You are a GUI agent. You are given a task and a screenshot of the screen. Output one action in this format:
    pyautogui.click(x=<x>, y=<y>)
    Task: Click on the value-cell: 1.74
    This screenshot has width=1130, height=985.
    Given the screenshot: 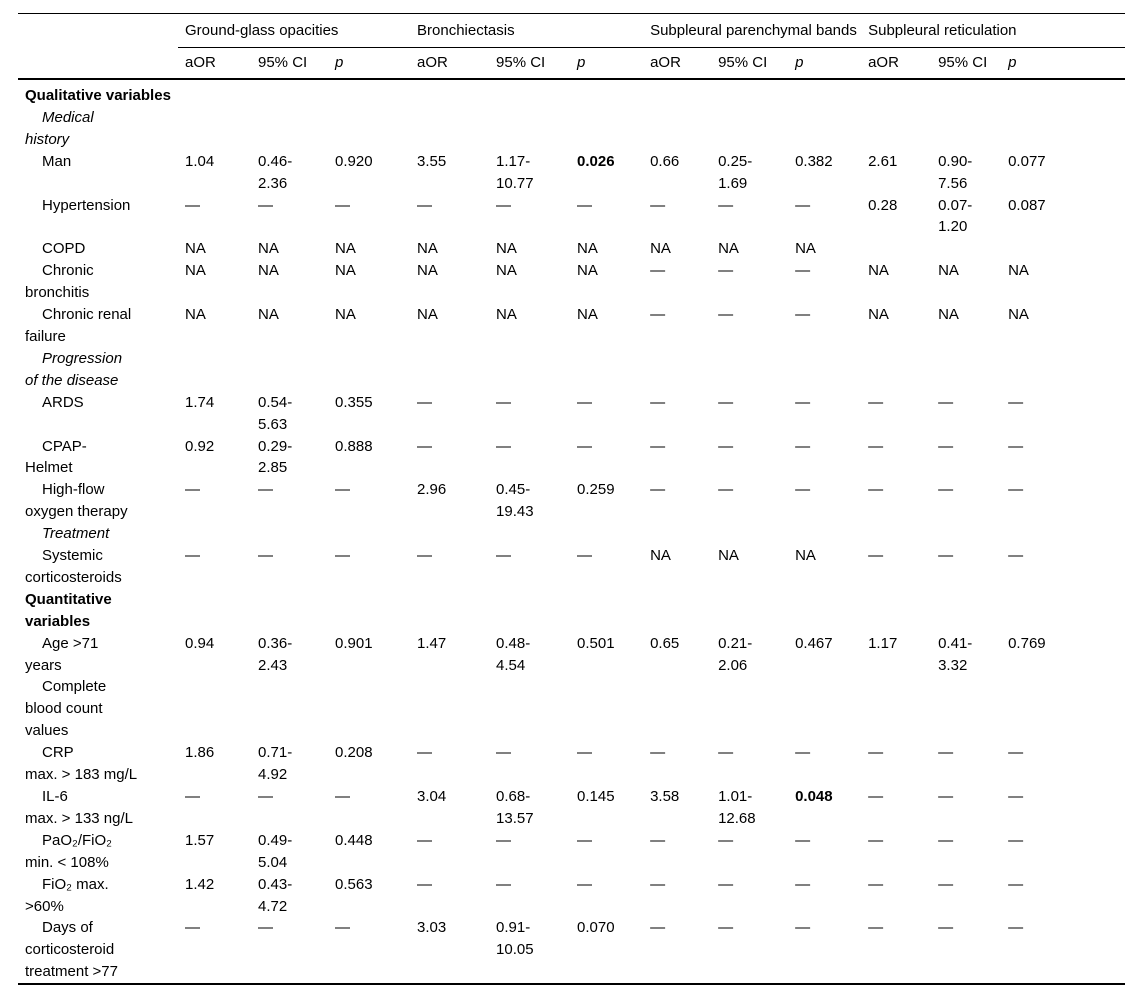 What is the action you would take?
    pyautogui.click(x=200, y=402)
    